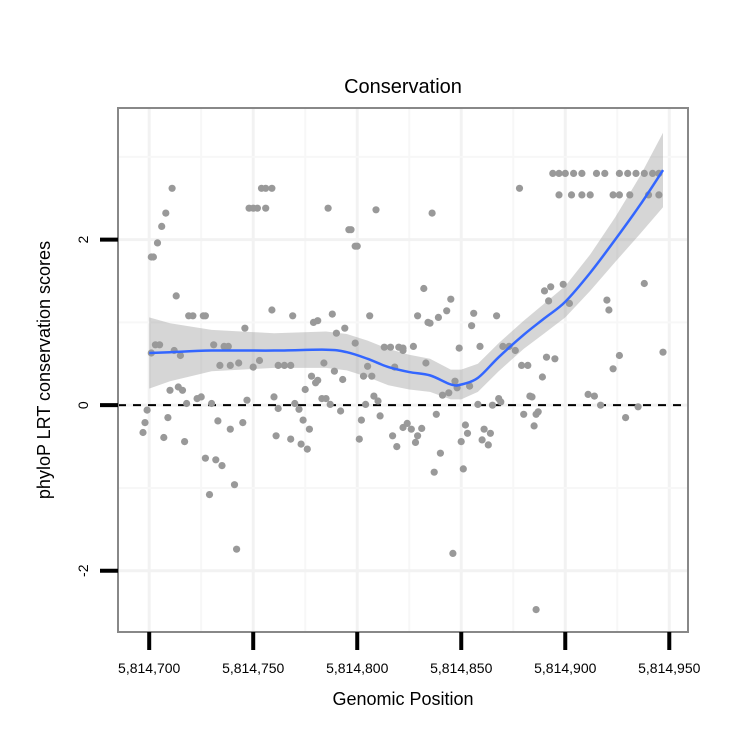 The width and height of the screenshot is (750, 750). What do you see at coordinates (83, 405) in the screenshot?
I see `y-tick-label: 0` at bounding box center [83, 405].